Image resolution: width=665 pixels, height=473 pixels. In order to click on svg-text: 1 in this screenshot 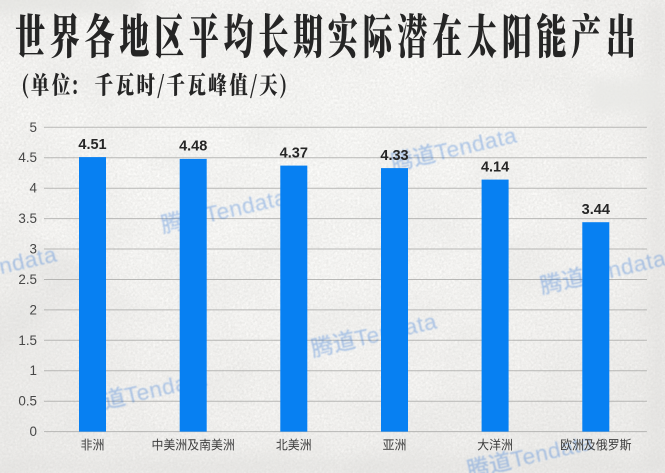, I will do `click(33, 370)`.